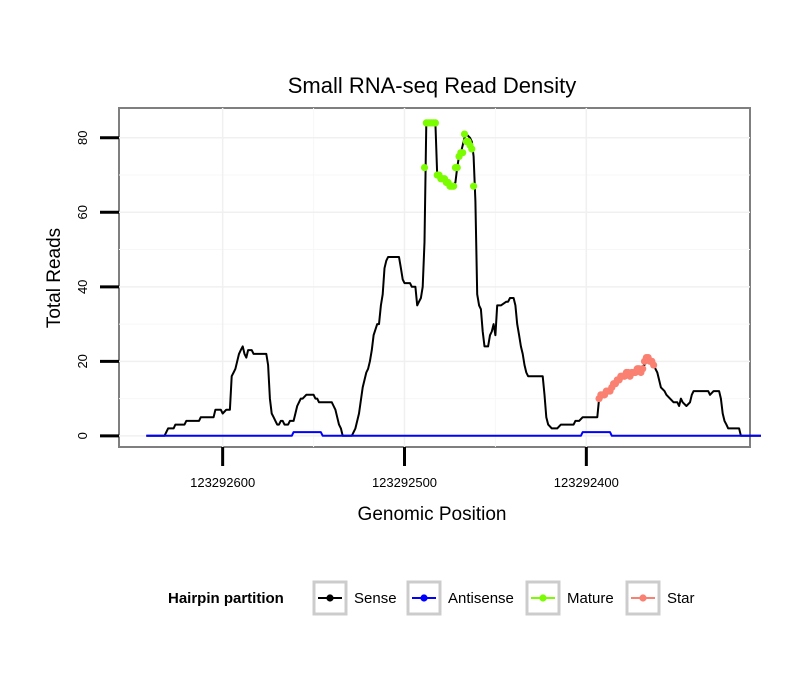 Image resolution: width=810 pixels, height=690 pixels. What do you see at coordinates (82, 361) in the screenshot?
I see `y-tick-label: 20` at bounding box center [82, 361].